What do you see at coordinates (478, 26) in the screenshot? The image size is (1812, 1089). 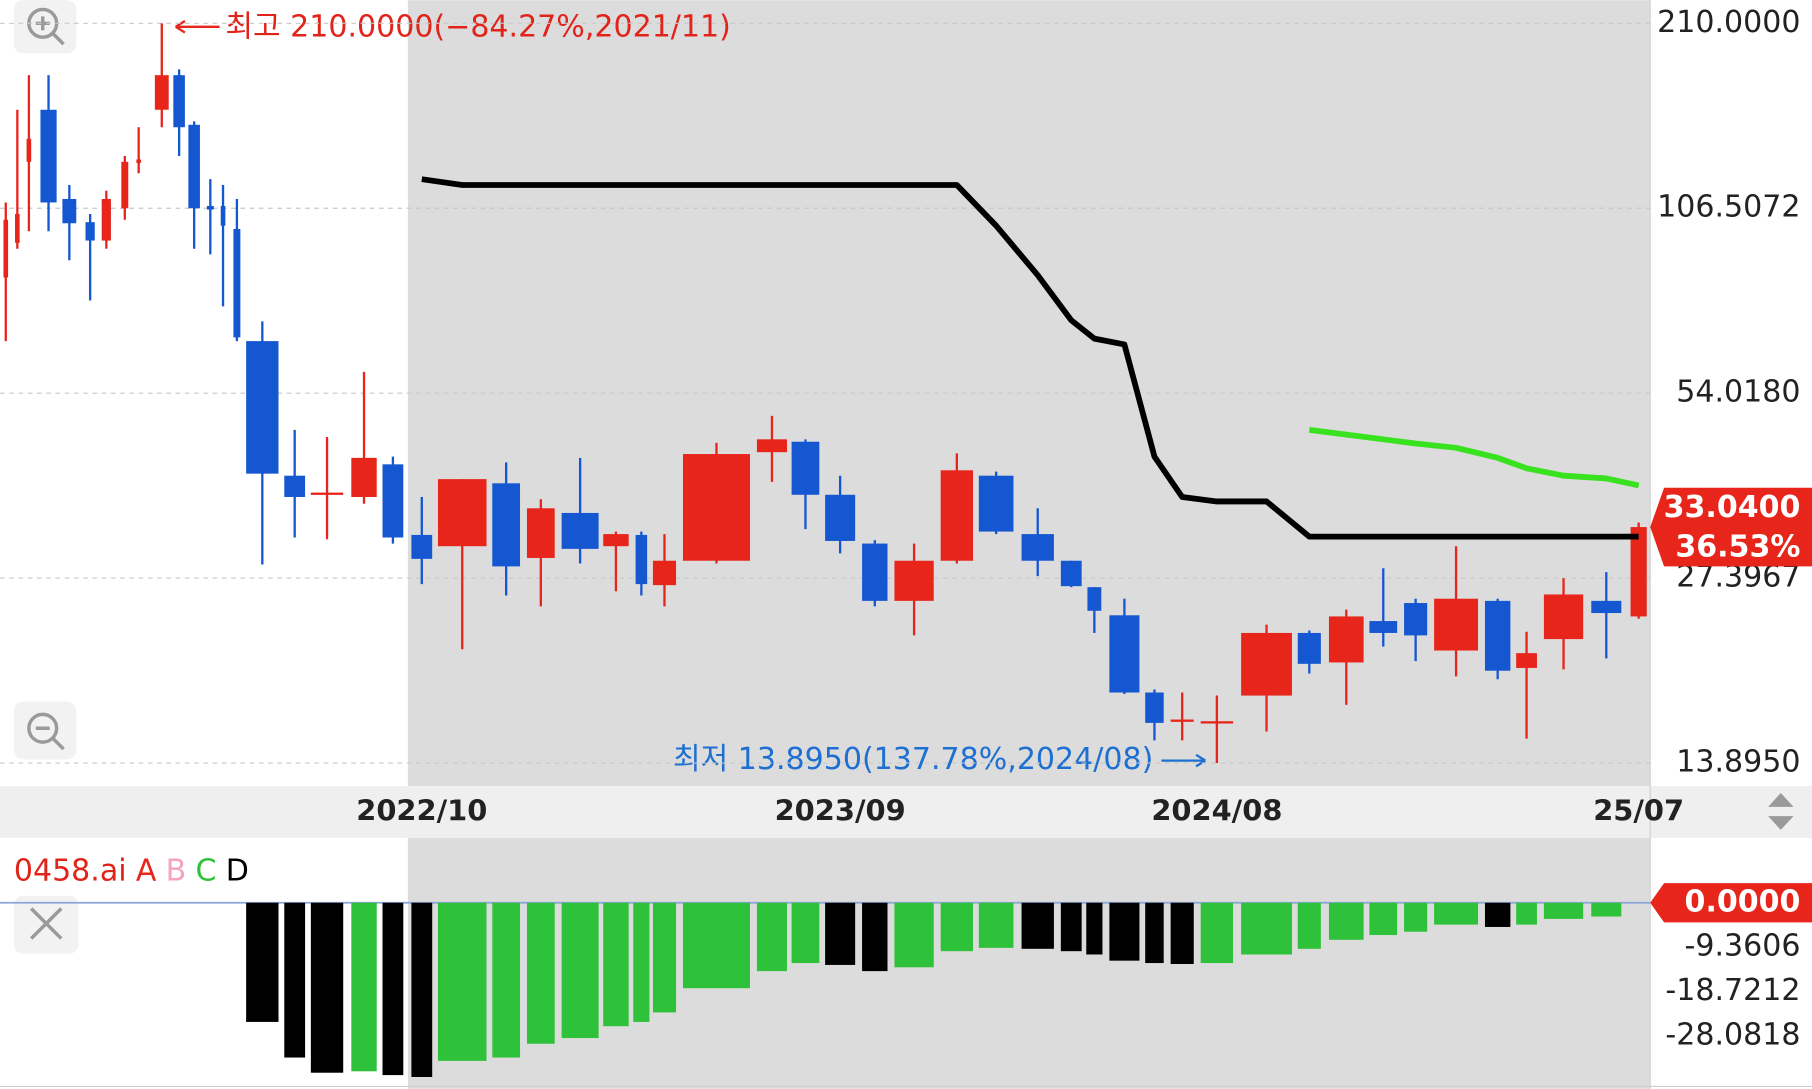 I see `high-annotation: 최고 210.0000(−84.27%,2021/11)` at bounding box center [478, 26].